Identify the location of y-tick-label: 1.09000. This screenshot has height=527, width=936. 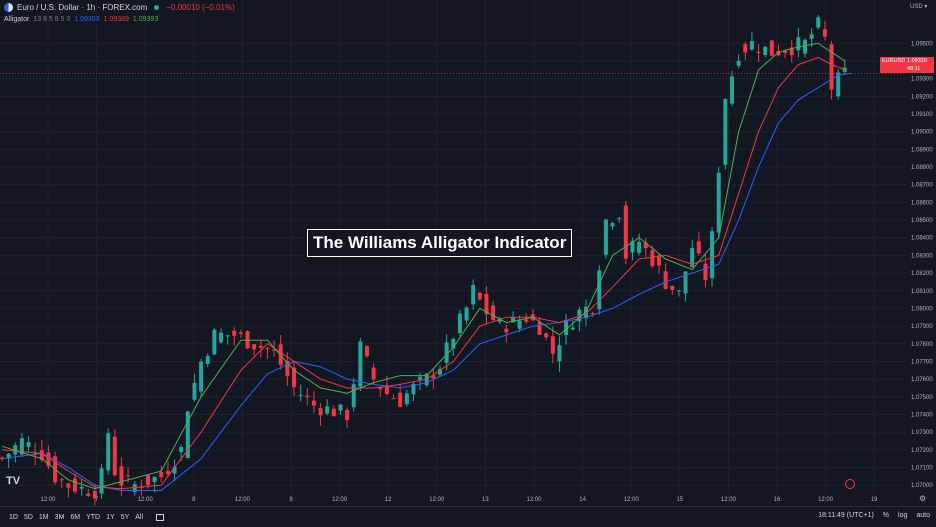
(922, 133).